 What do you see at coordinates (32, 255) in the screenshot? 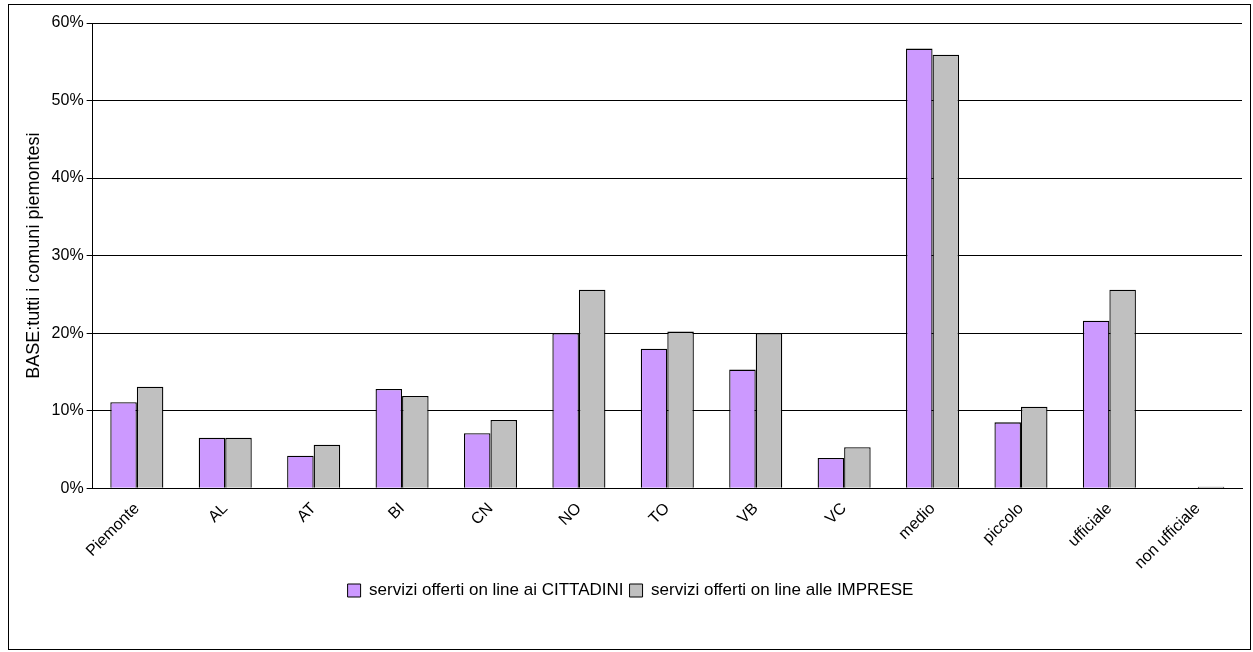
I see `y-axis-title: BASE:tutti i comuni piemontesi` at bounding box center [32, 255].